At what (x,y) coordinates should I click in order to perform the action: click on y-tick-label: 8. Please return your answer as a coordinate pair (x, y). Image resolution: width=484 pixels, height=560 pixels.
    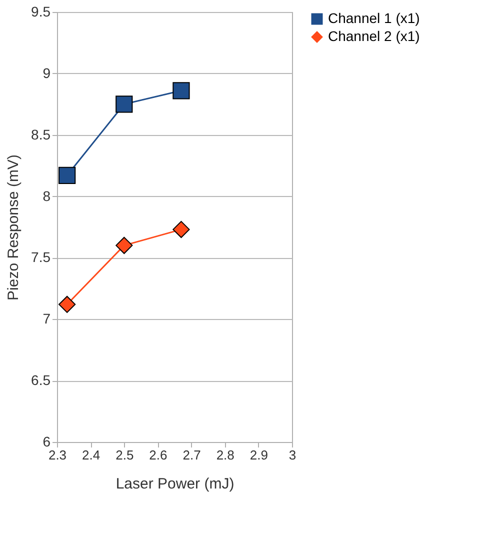
    Looking at the image, I should click on (46, 196).